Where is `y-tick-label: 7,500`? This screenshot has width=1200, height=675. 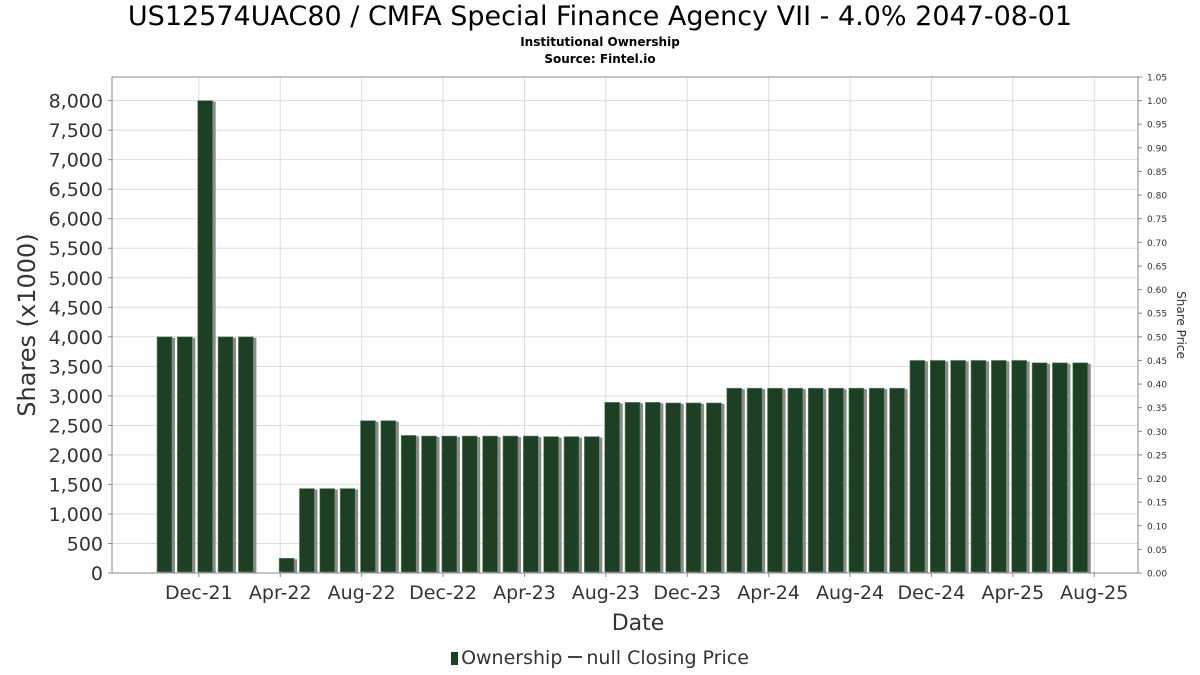
y-tick-label: 7,500 is located at coordinates (76, 131).